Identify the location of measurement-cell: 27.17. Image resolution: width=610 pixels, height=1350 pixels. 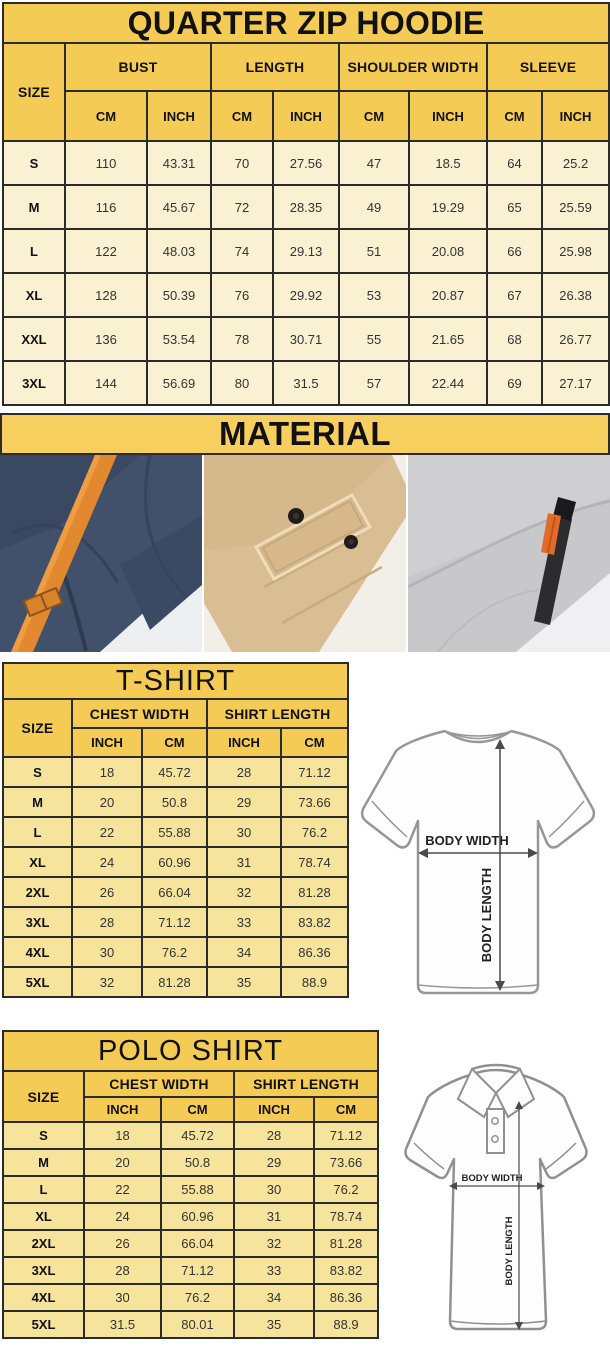
(575, 383).